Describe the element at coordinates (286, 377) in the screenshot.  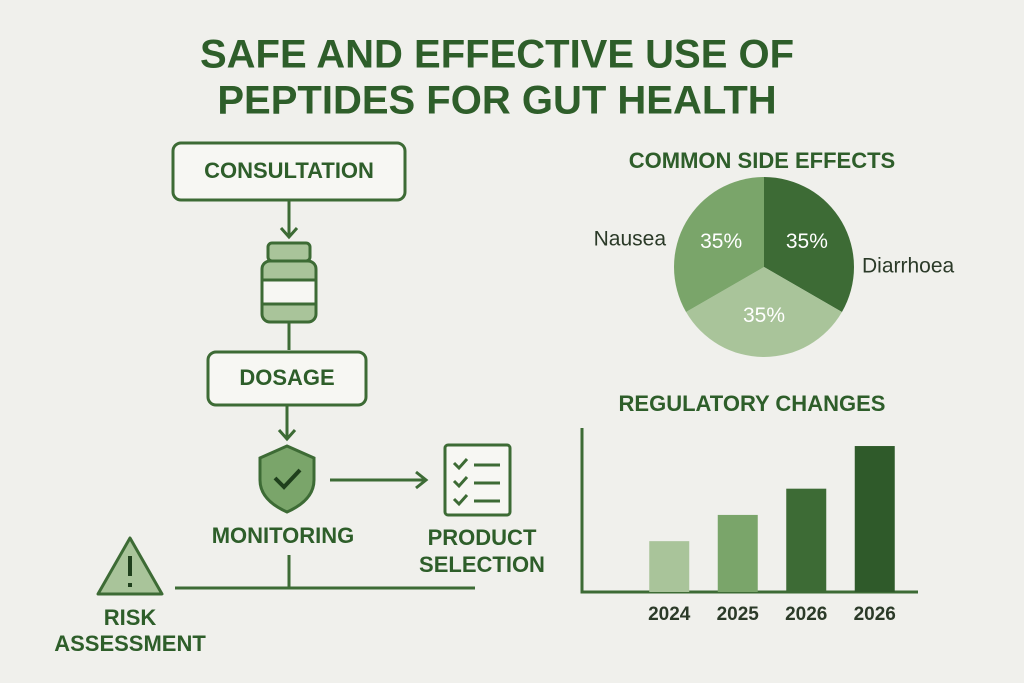
I see `node-label: DOSAGE` at that location.